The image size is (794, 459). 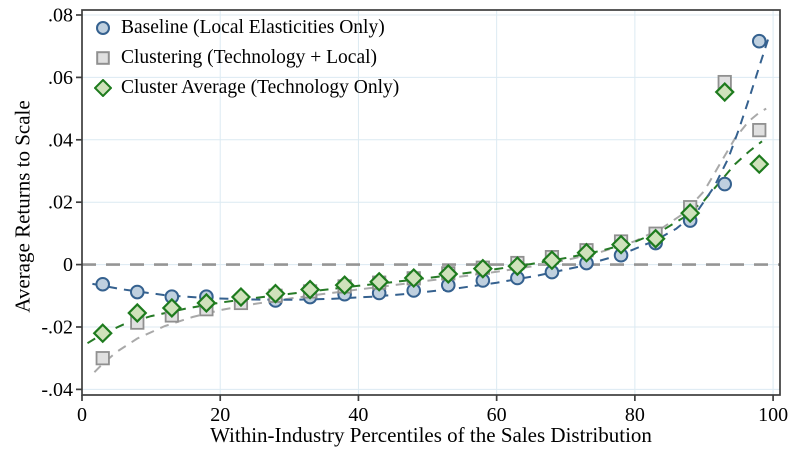 What do you see at coordinates (260, 87) in the screenshot?
I see `legend-label: Cluster Average (Technology Only)` at bounding box center [260, 87].